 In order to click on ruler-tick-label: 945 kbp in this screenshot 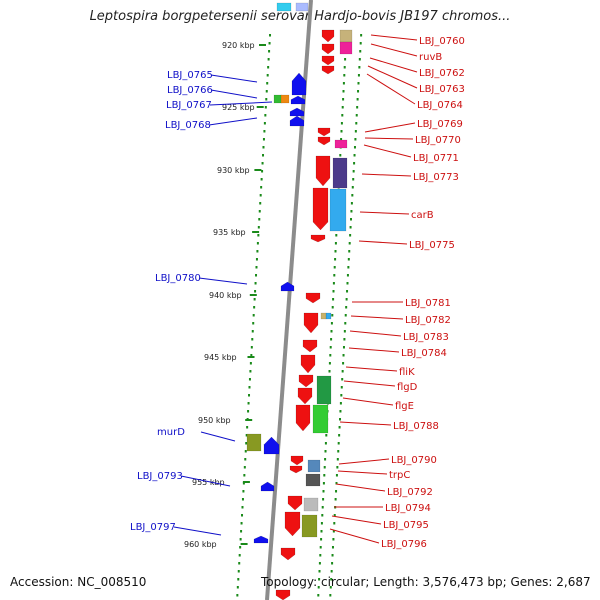, I will do `click(220, 357)`.